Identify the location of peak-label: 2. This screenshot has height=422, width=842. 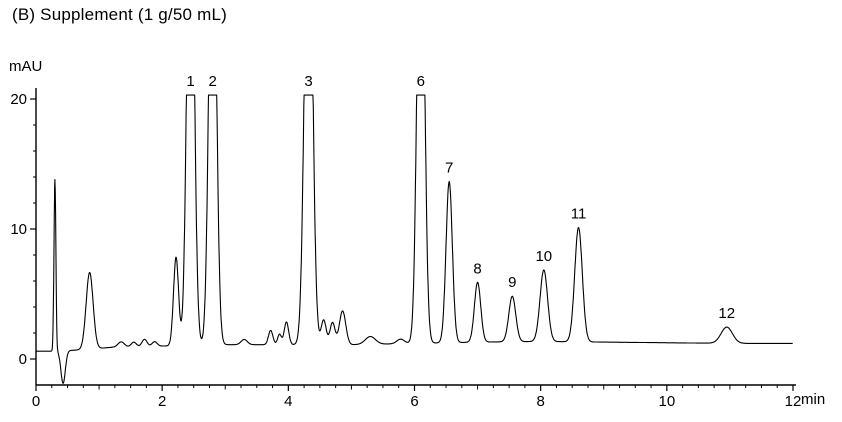
(212, 81).